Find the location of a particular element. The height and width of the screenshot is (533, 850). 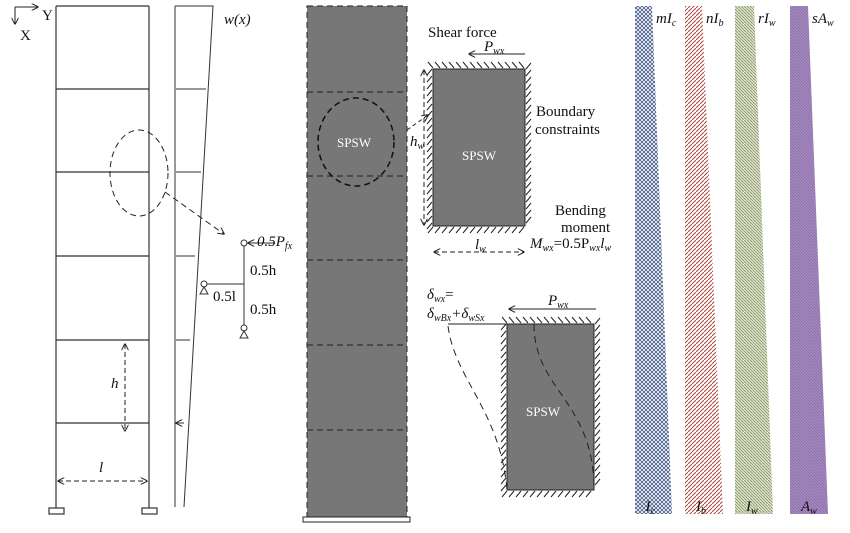

force-label: 0.5Pfx is located at coordinates (275, 243).